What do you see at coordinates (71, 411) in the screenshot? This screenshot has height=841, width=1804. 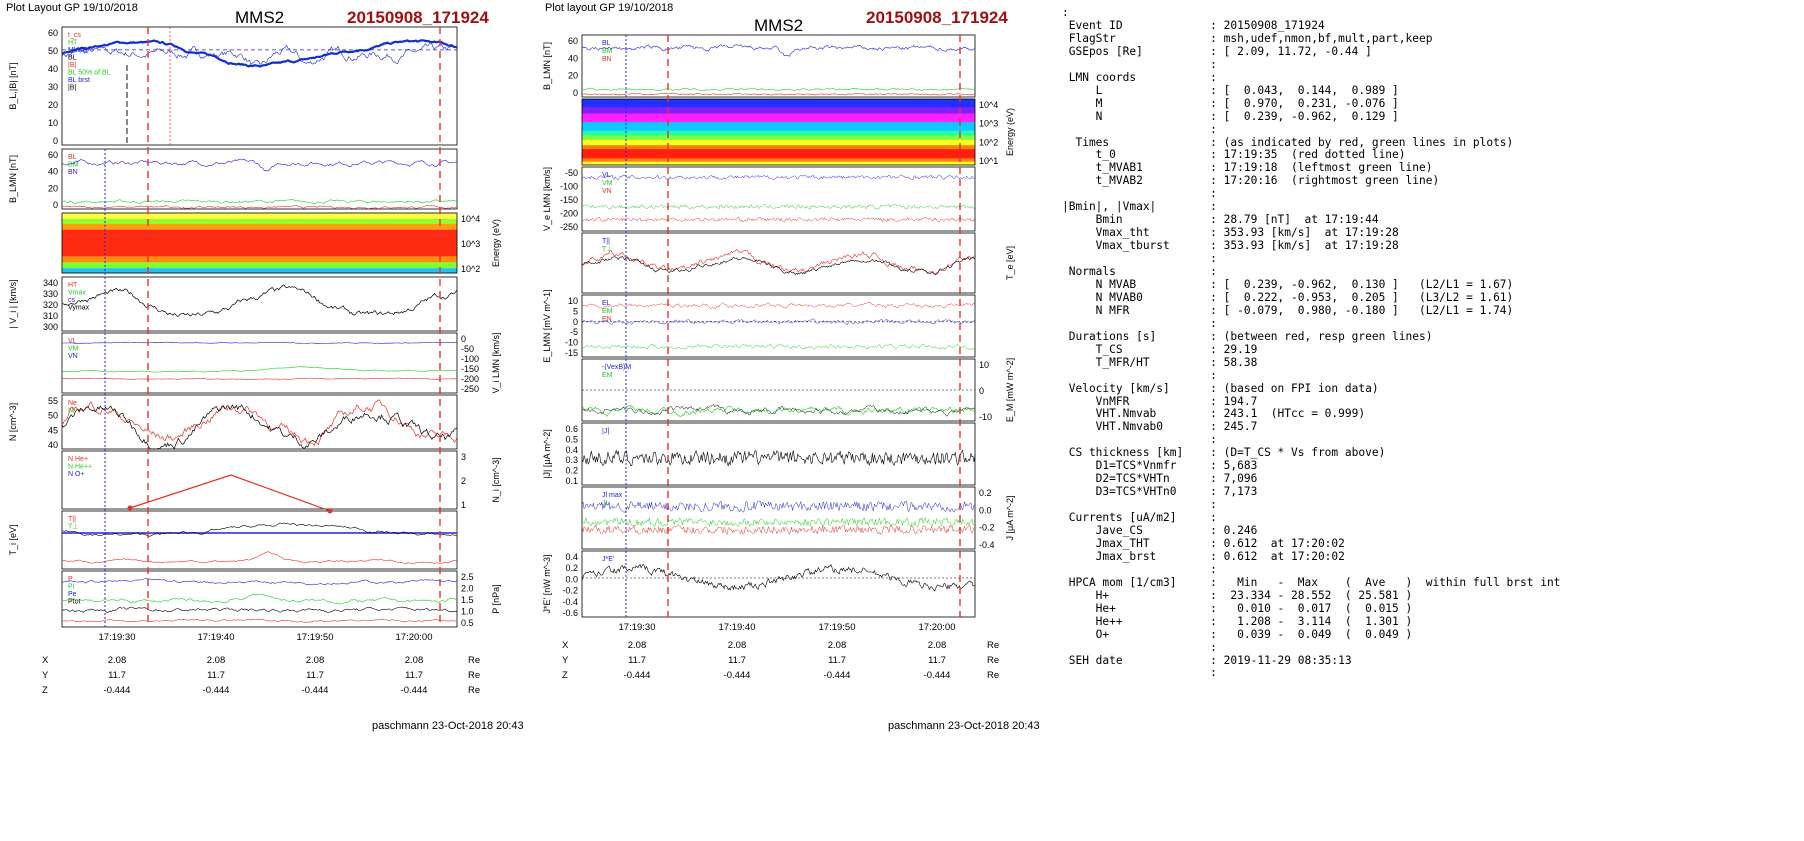 I see `left-legend-entry: Ni` at bounding box center [71, 411].